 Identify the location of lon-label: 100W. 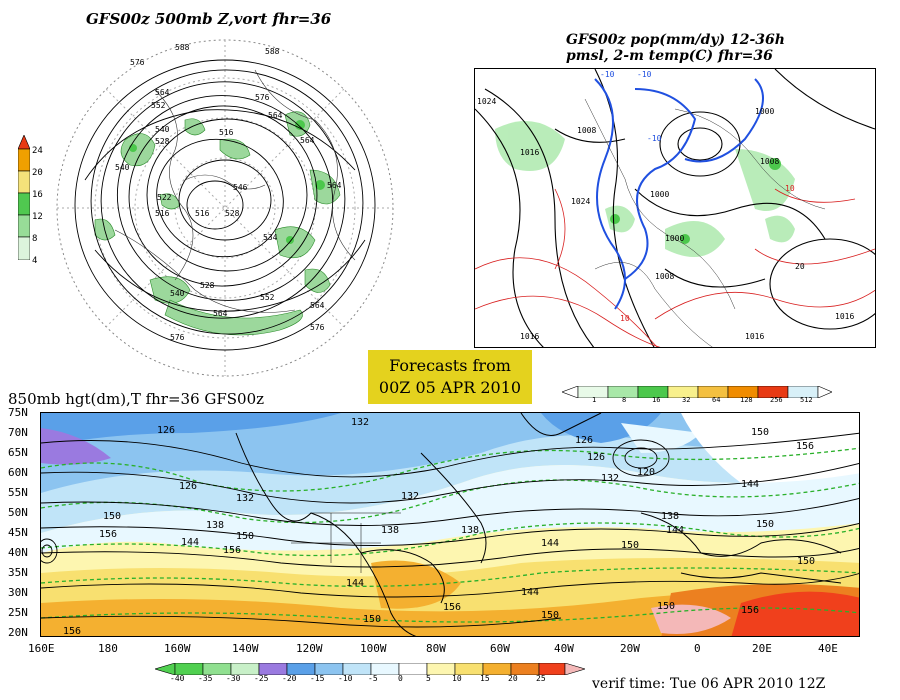
(373, 648).